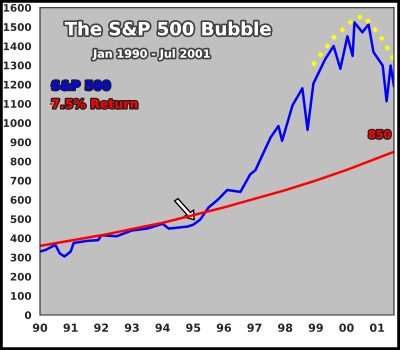  I want to click on x-tick-label: 98, so click(285, 328).